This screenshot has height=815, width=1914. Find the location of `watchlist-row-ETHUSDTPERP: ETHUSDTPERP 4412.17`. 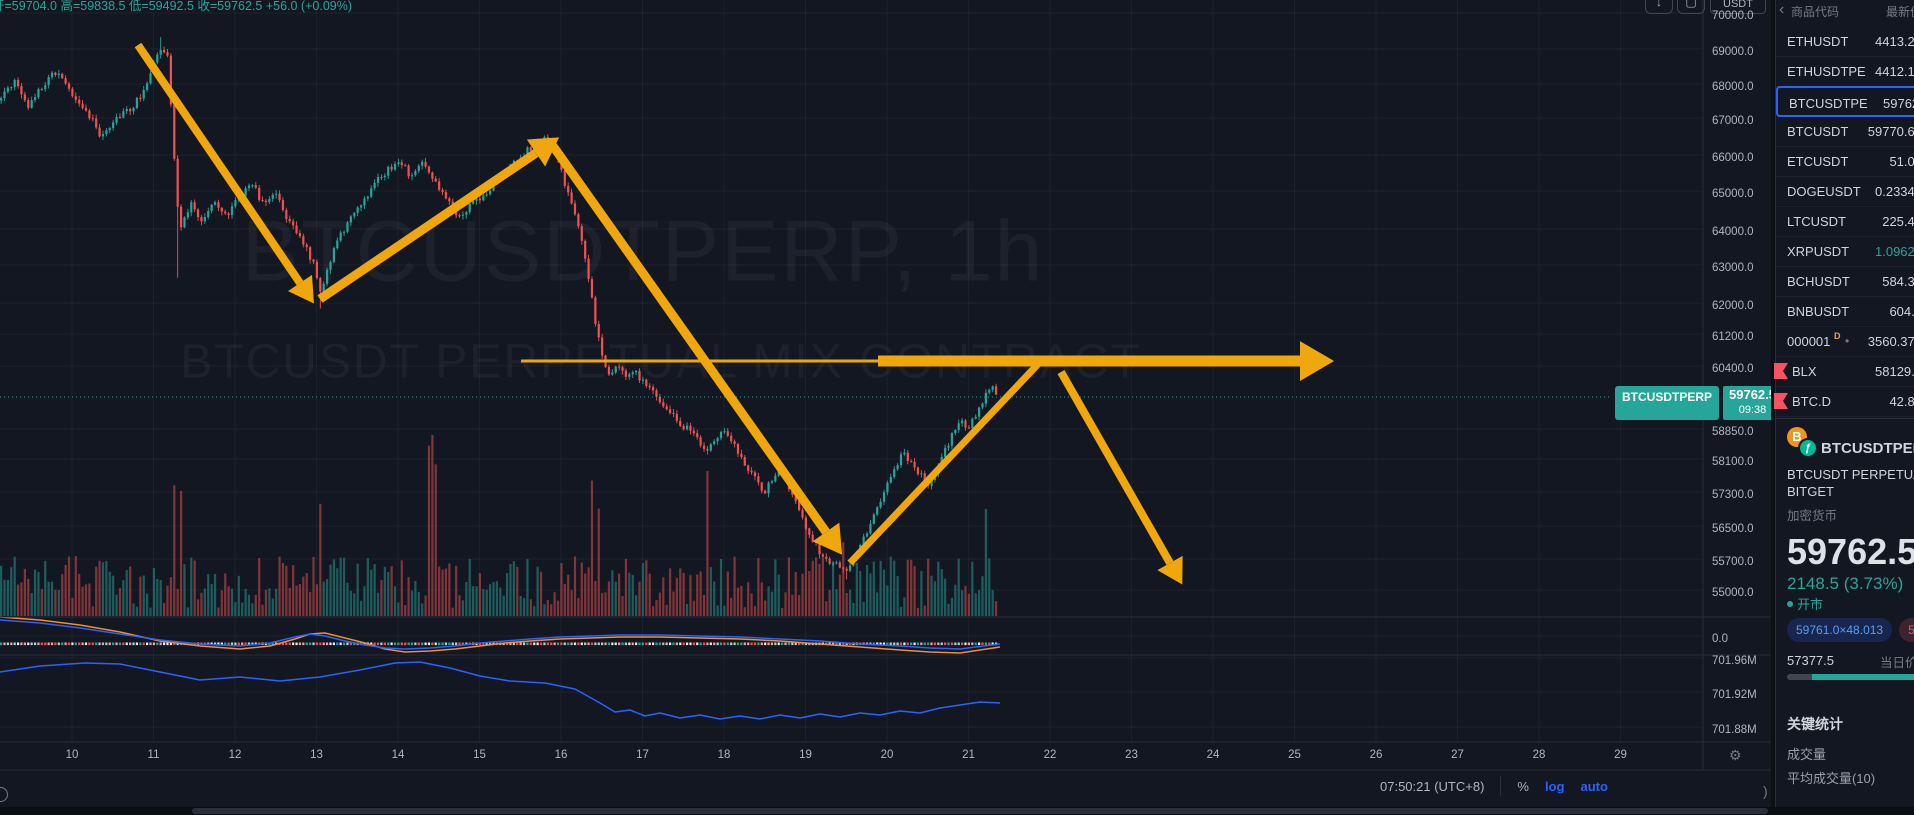

watchlist-row-ETHUSDTPERP: ETHUSDTPERP 4412.17 is located at coordinates (1845, 71).